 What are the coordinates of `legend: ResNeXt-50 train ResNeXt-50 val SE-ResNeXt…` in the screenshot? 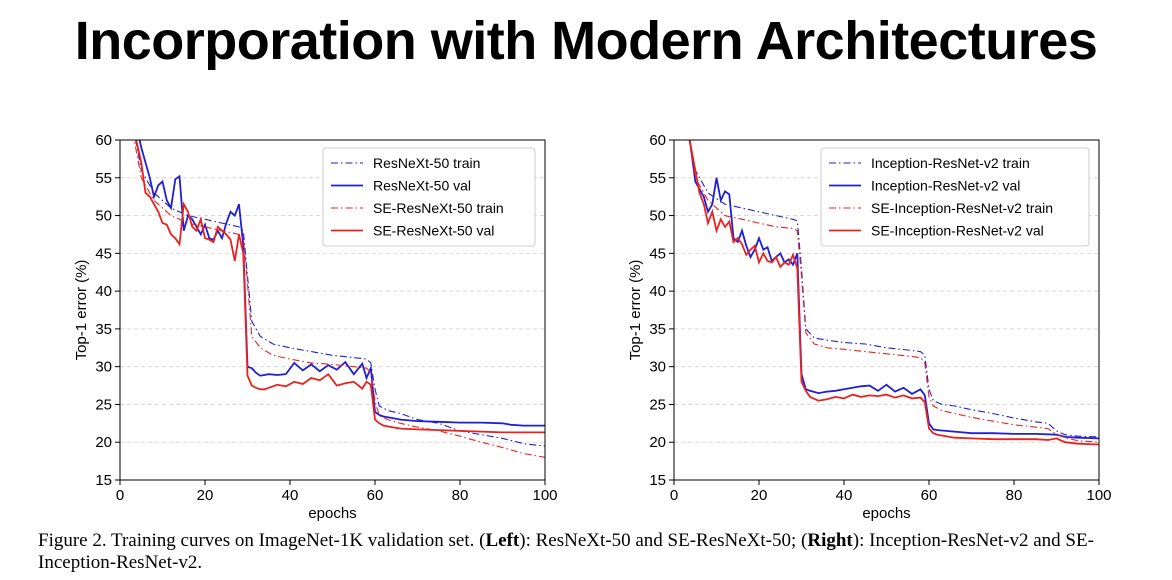 It's located at (429, 197).